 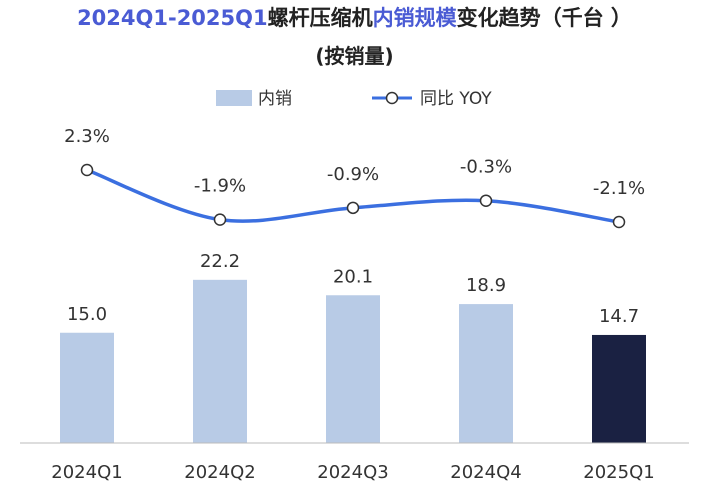 What do you see at coordinates (392, 98) in the screenshot?
I see `legend-line-marker` at bounding box center [392, 98].